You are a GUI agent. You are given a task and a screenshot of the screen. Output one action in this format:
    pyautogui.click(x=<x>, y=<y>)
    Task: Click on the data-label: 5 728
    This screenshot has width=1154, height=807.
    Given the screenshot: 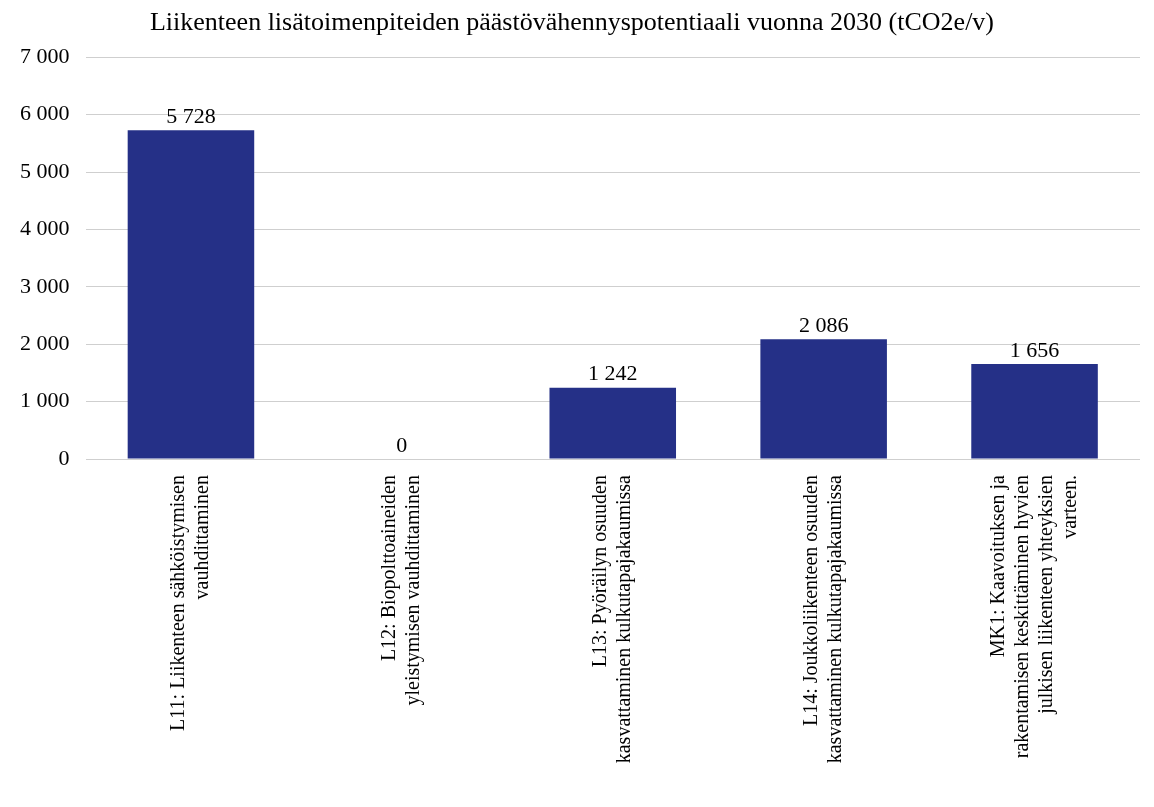 What is the action you would take?
    pyautogui.click(x=191, y=115)
    